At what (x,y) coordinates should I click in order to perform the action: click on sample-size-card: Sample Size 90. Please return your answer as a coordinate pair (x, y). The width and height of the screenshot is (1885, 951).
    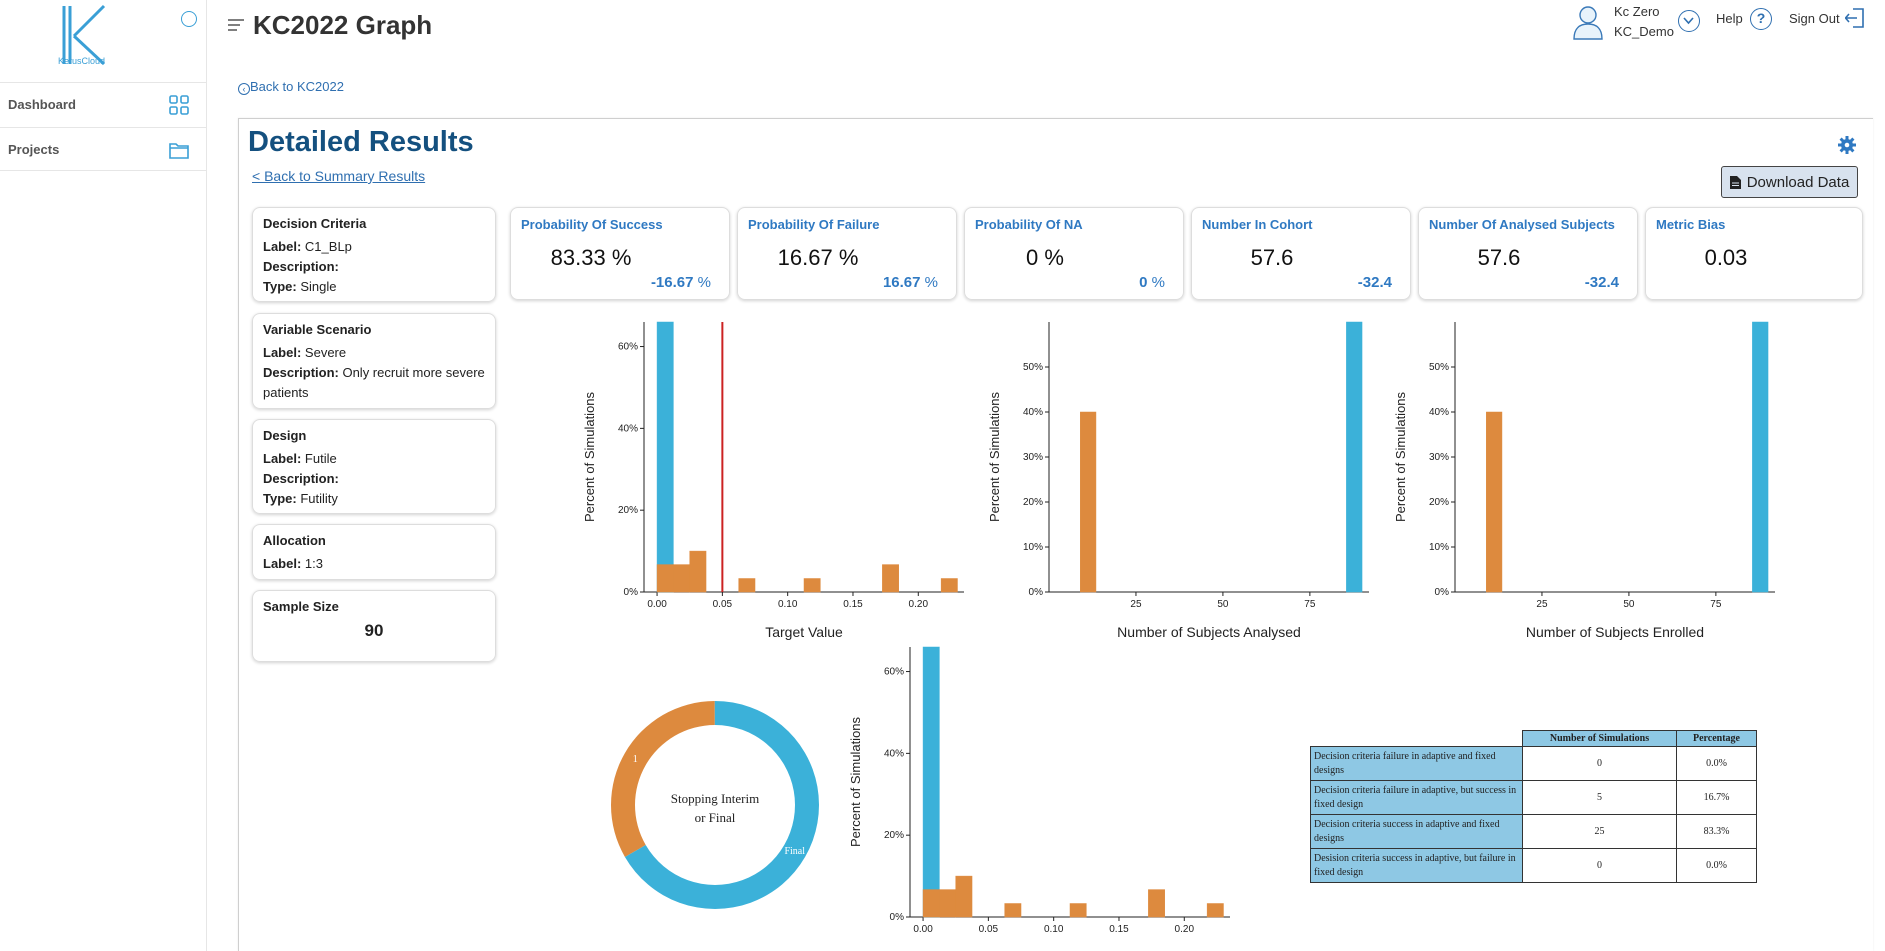
    Looking at the image, I should click on (374, 626).